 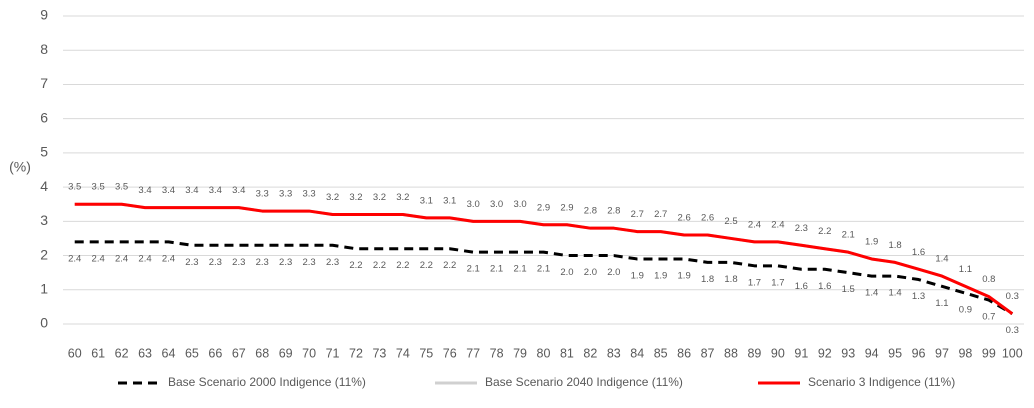 I want to click on x-tick-label: 99, so click(x=989, y=353).